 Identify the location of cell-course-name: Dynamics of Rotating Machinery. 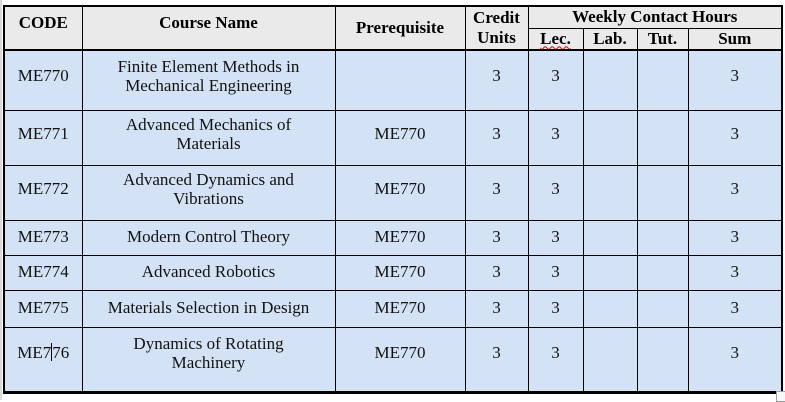
(208, 360).